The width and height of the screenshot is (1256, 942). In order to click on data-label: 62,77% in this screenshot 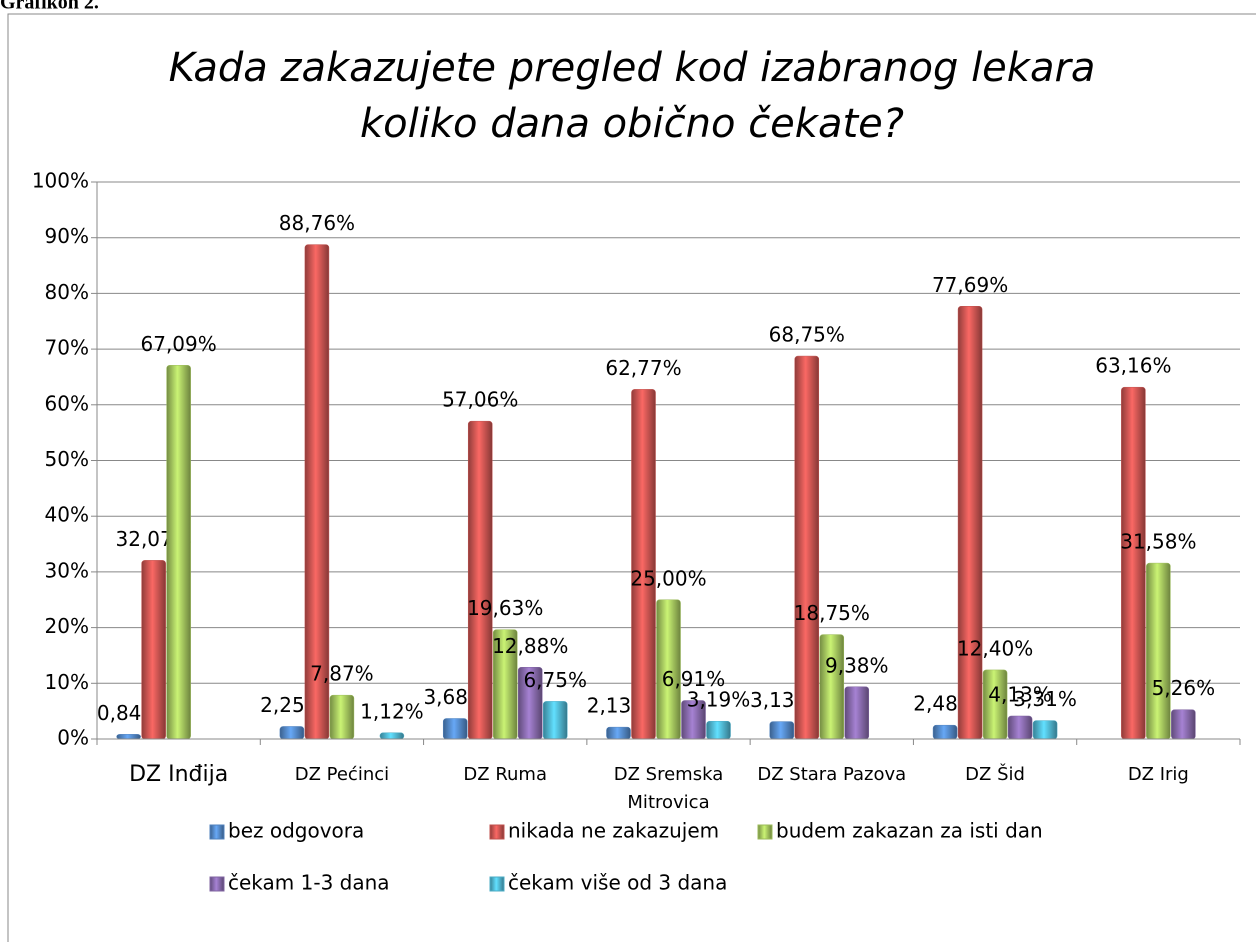, I will do `click(643, 368)`.